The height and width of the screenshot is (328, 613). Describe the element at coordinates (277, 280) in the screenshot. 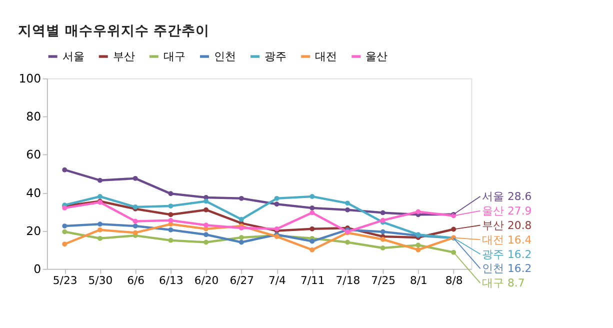

I see `x-tick-label: 7/4` at that location.